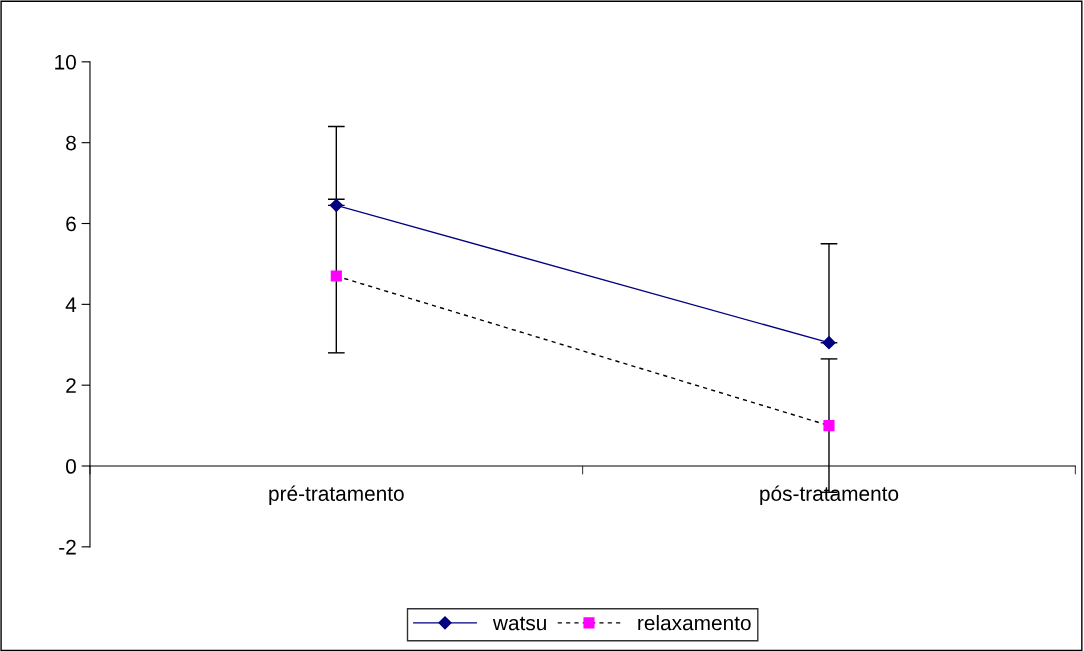 This screenshot has width=1084, height=651. I want to click on y-tick-label: 8, so click(71, 143).